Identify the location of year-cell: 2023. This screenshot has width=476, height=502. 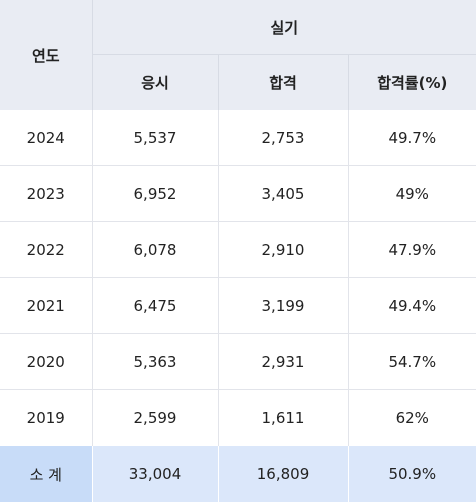
(46, 194).